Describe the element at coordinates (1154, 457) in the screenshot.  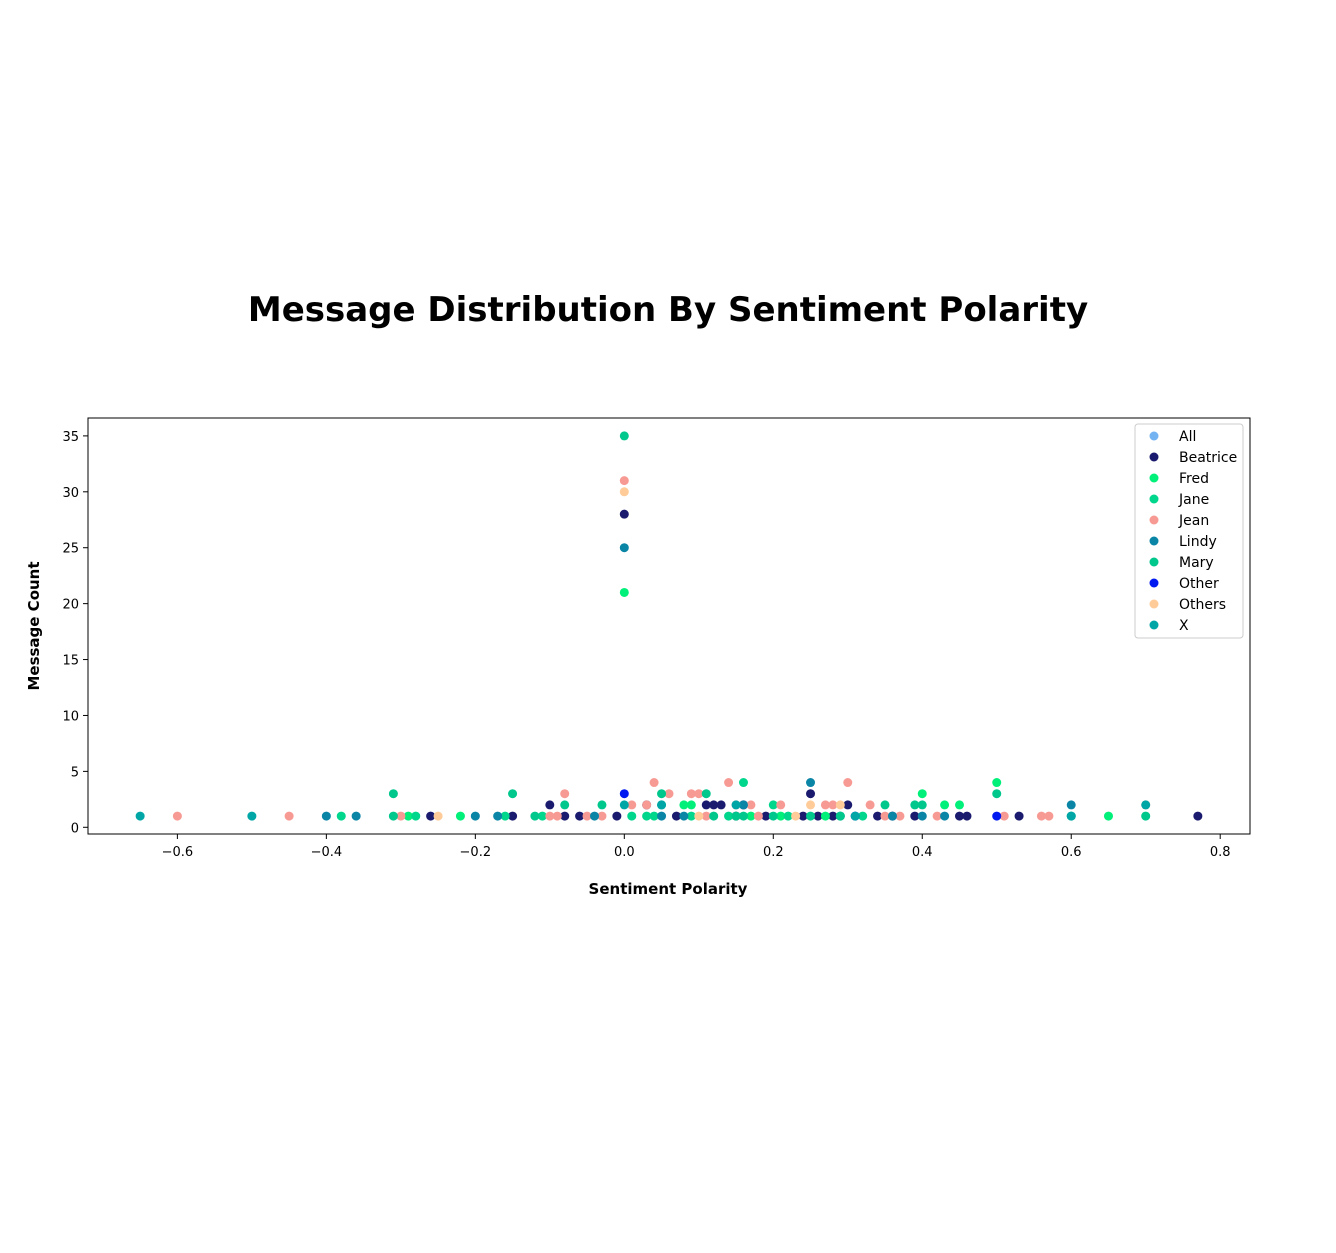
I see `legend-marker-beatrice` at that location.